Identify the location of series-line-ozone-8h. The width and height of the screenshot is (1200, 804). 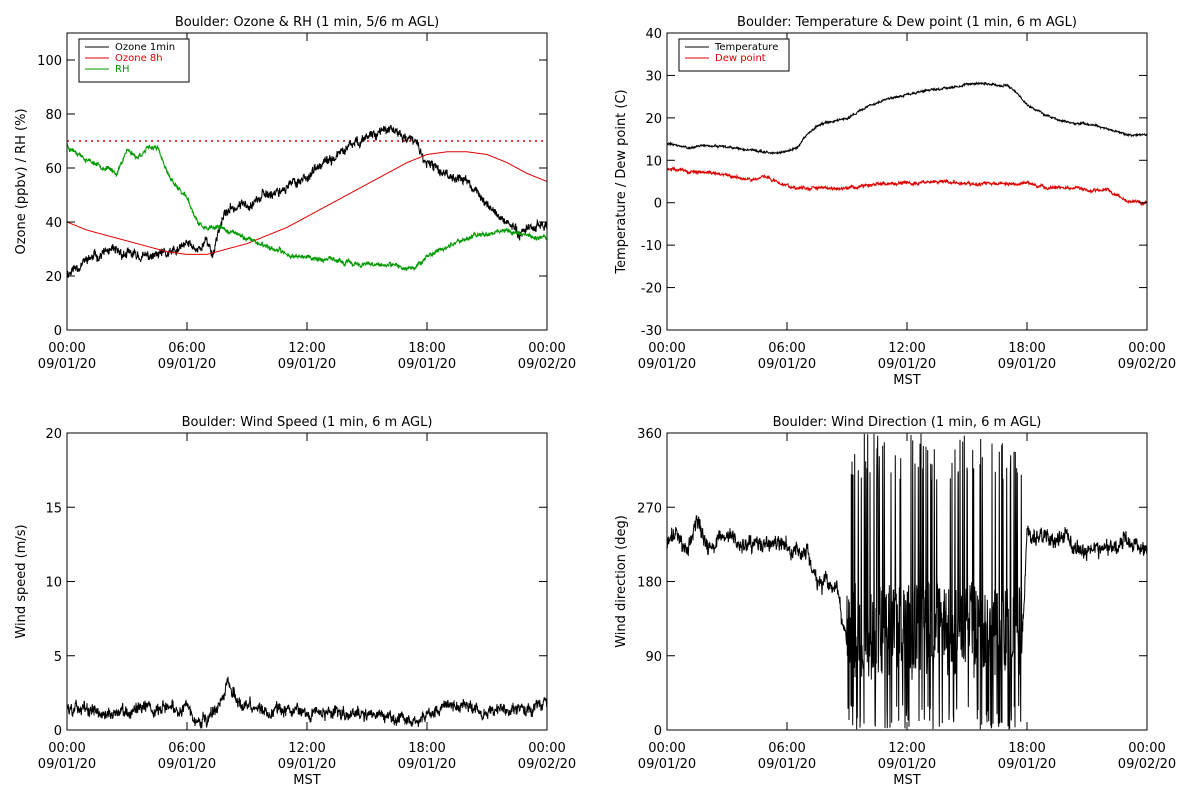
(307, 203).